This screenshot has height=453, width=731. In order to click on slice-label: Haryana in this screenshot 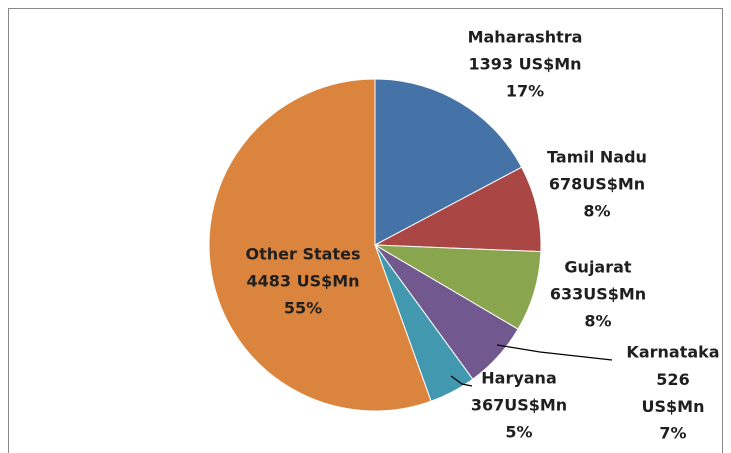, I will do `click(519, 378)`.